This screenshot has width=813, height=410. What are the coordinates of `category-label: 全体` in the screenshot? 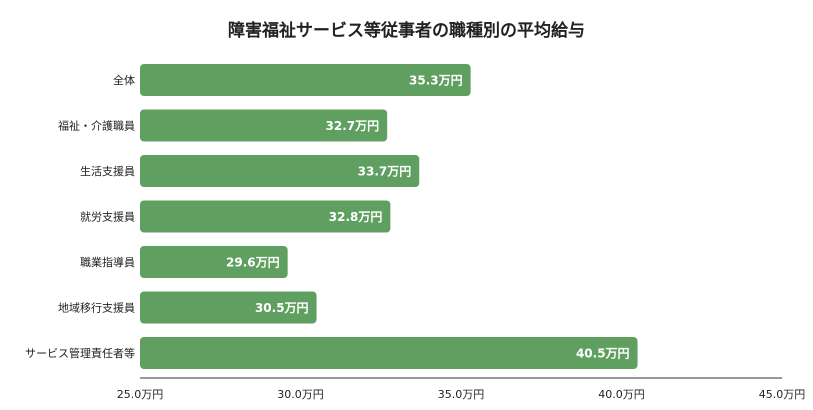 It's located at (124, 80).